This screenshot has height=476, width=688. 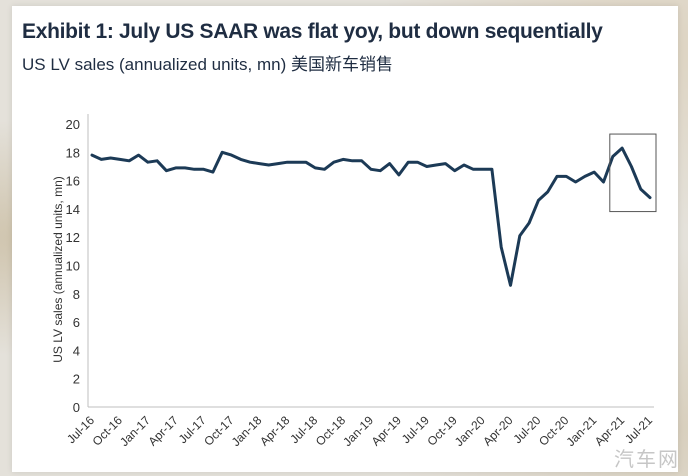 I want to click on y-tick-label: 2, so click(x=76, y=379).